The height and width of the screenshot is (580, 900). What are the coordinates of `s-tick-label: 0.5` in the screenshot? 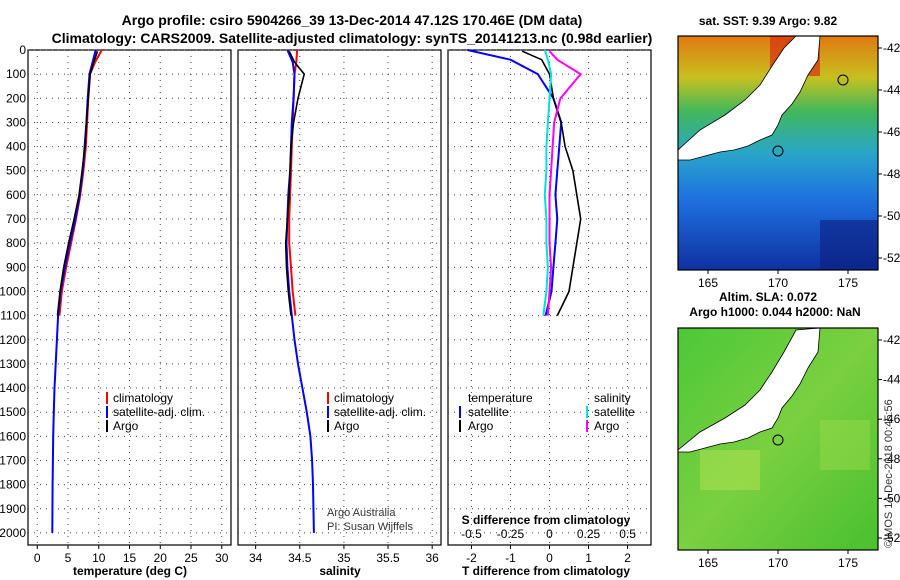 It's located at (627, 534).